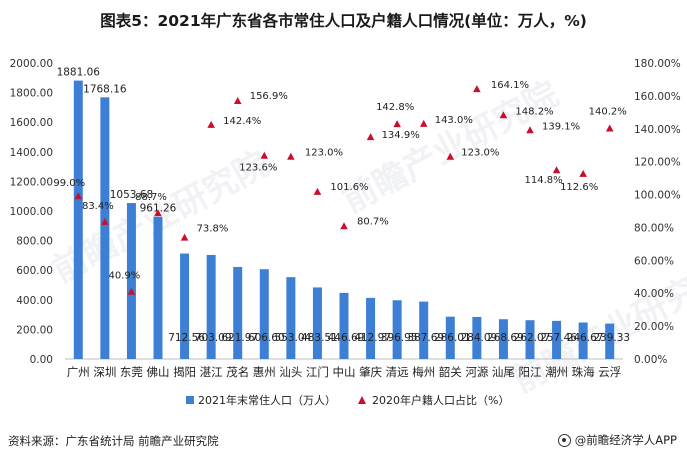  What do you see at coordinates (269, 96) in the screenshot?
I see `ratio-value-label: 156.9%` at bounding box center [269, 96].